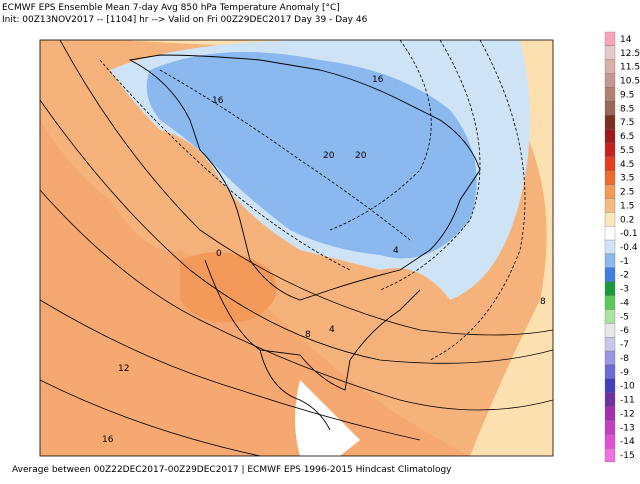 This screenshot has width=640, height=484. Describe the element at coordinates (624, 359) in the screenshot. I see `colorbar-label: -8` at that location.